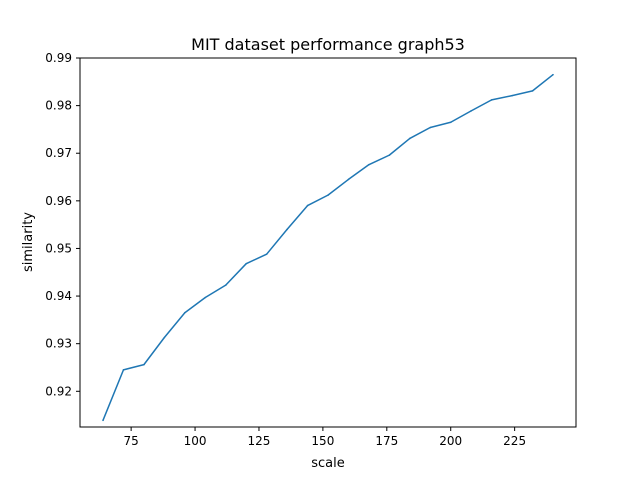 The height and width of the screenshot is (480, 640). I want to click on x-tick-label: 125, so click(259, 441).